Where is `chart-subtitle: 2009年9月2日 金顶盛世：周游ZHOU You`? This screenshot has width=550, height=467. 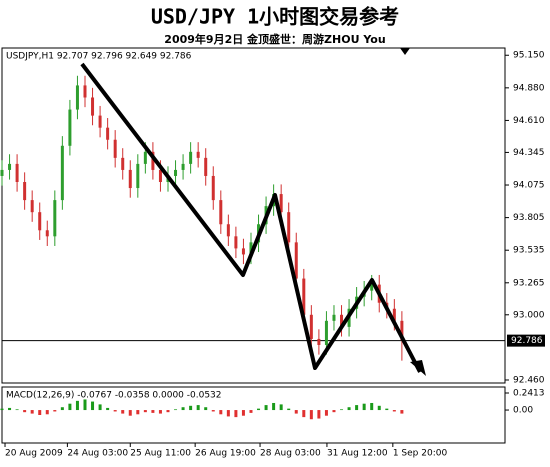 chart-subtitle: 2009年9月2日 金顶盛世：周游ZHOU You is located at coordinates (274, 39).